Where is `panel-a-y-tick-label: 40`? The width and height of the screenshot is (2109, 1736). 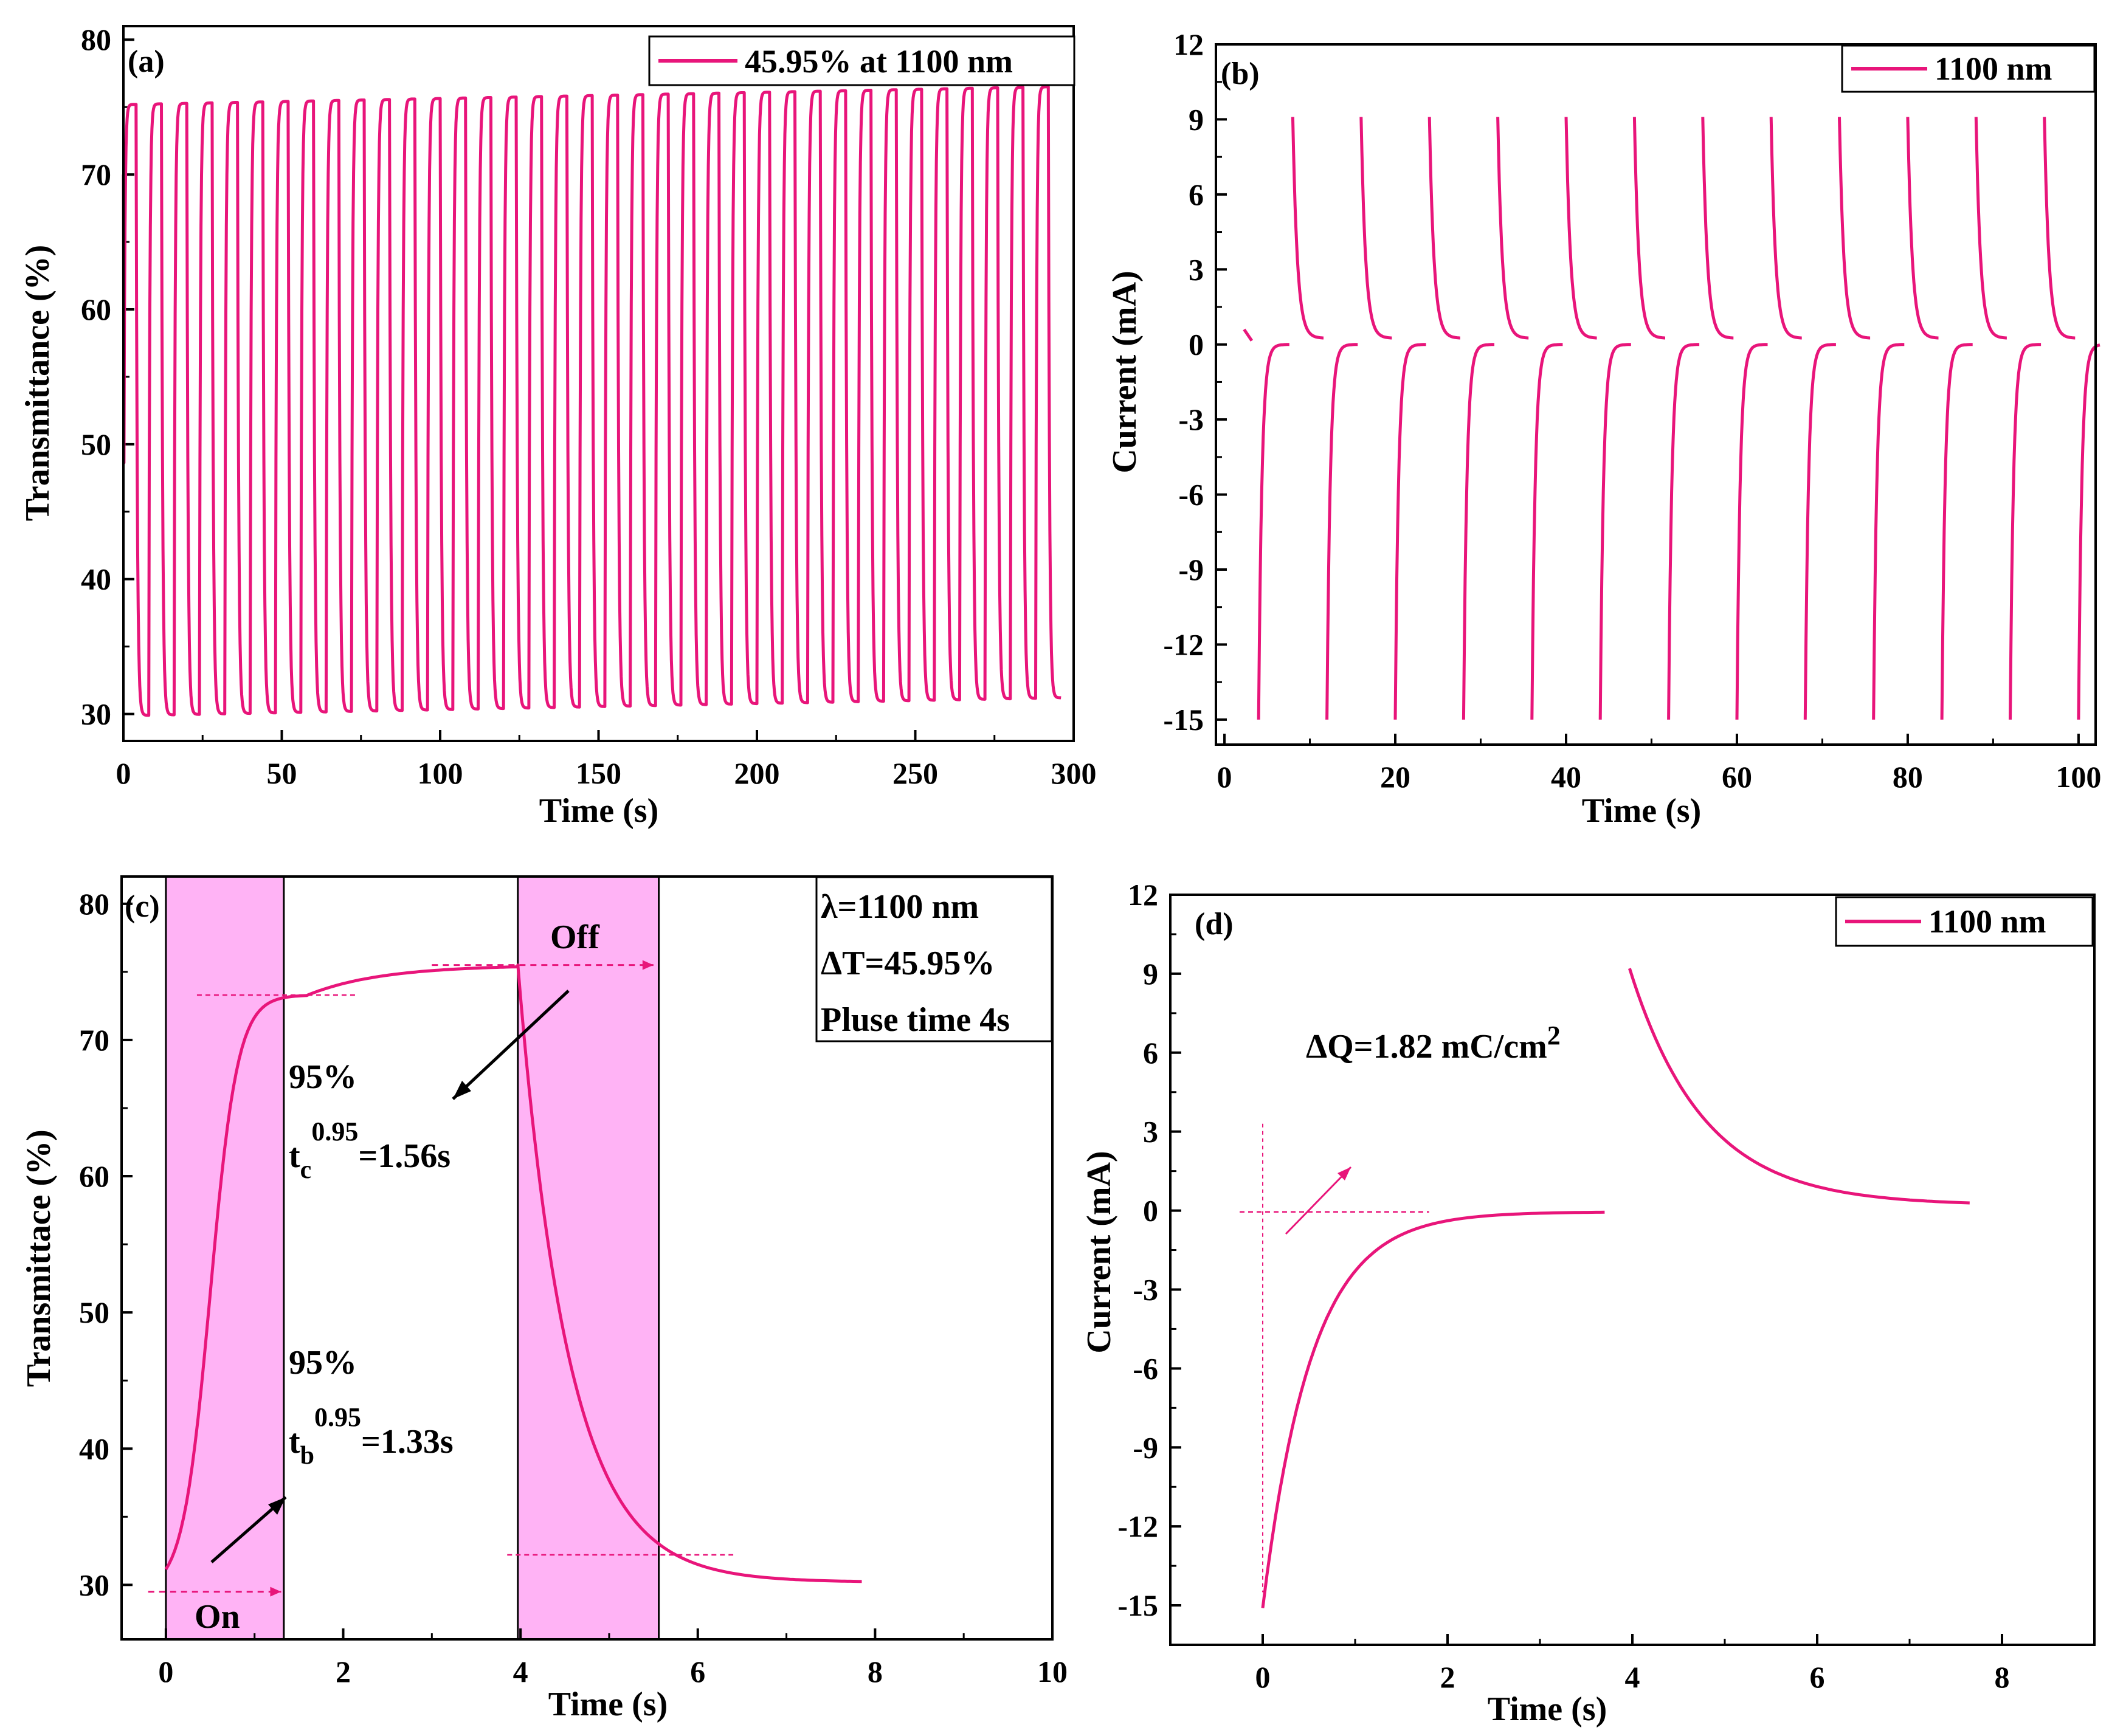
panel-a-y-tick-label: 40 is located at coordinates (96, 579).